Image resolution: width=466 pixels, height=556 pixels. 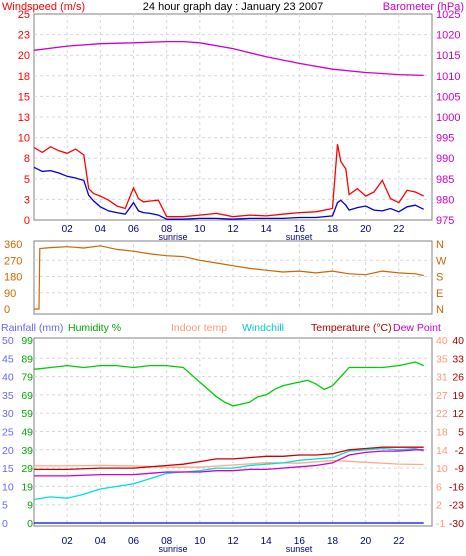 I want to click on temperature-tick-label: -23, so click(x=456, y=506).